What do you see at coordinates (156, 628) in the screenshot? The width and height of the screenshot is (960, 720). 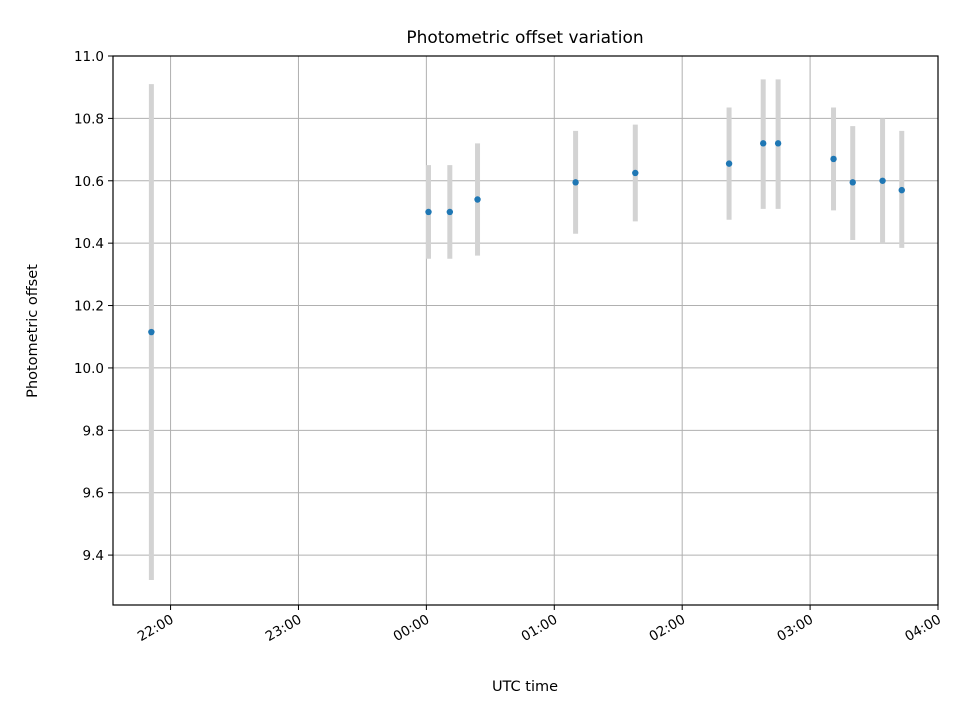 I see `x-tick-label: 22:00` at bounding box center [156, 628].